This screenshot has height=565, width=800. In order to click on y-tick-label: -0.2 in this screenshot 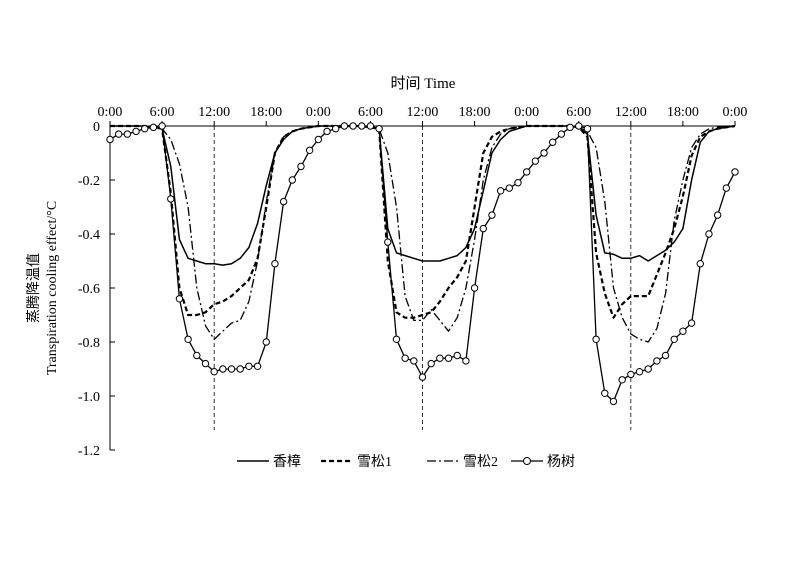, I will do `click(89, 181)`.